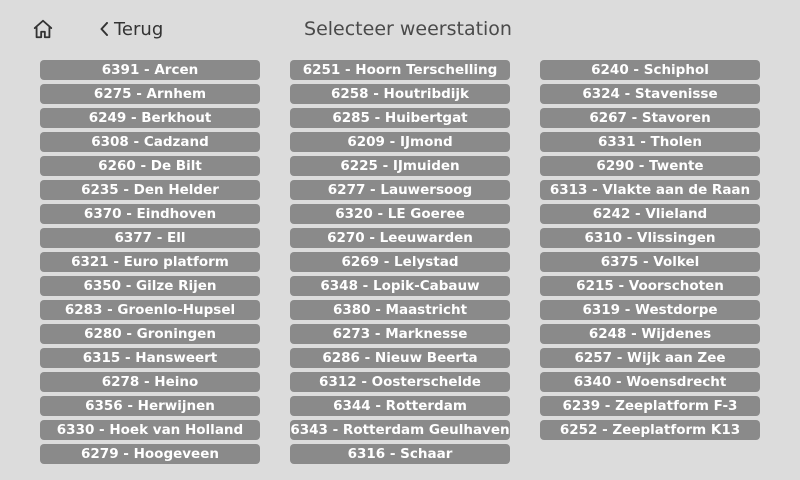  What do you see at coordinates (650, 142) in the screenshot?
I see `station-button: 6331 - Tholen` at bounding box center [650, 142].